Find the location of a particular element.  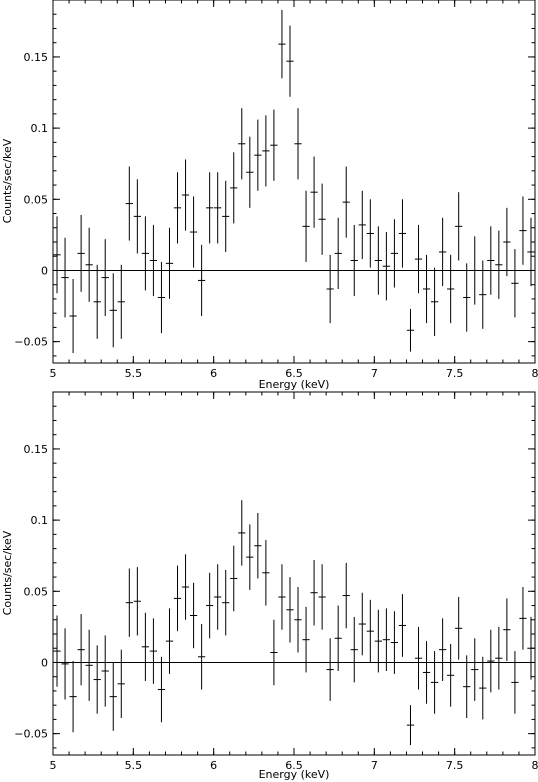

top-x-tick-label: 6 is located at coordinates (213, 373).